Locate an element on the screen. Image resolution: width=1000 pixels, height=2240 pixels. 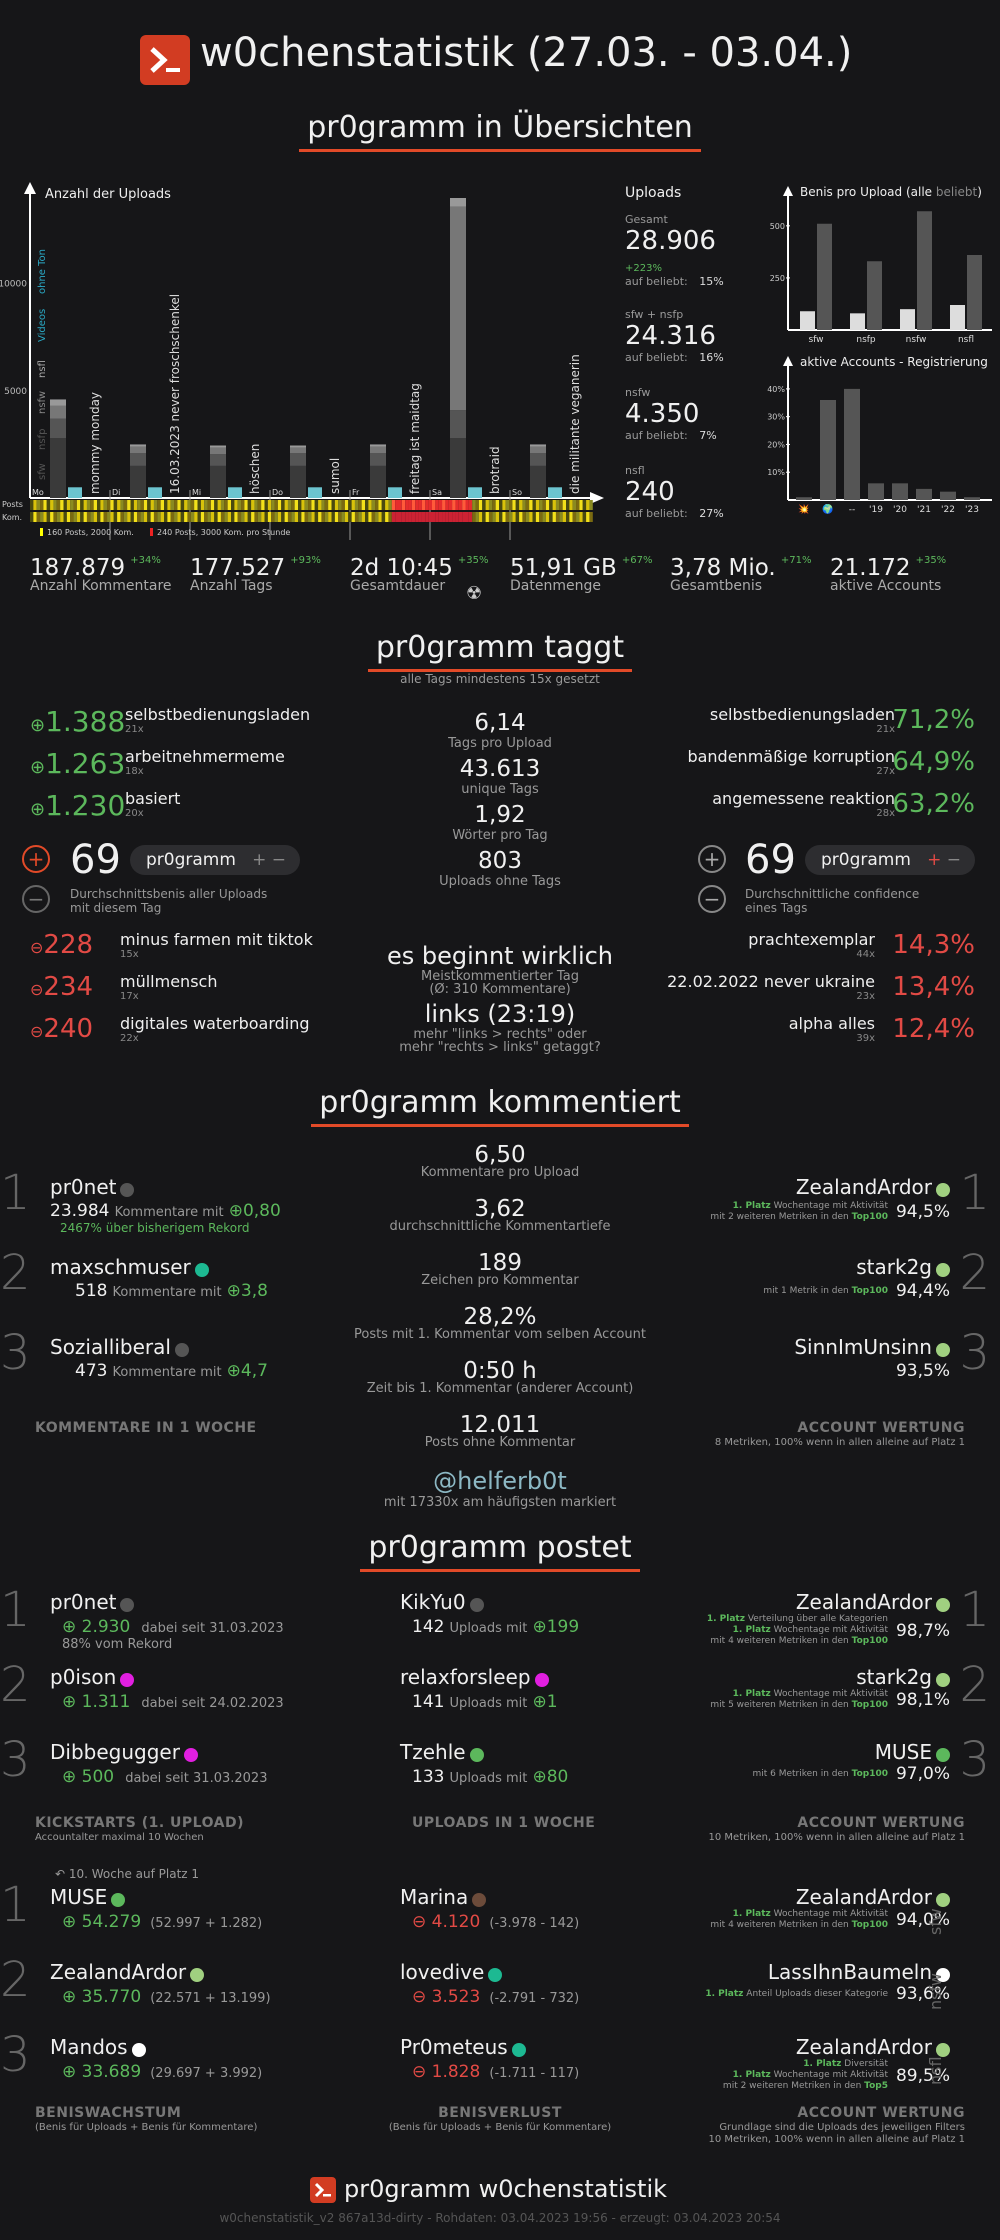
user-entry: SinnImUnsinn 93,5% is located at coordinates (800, 1358).